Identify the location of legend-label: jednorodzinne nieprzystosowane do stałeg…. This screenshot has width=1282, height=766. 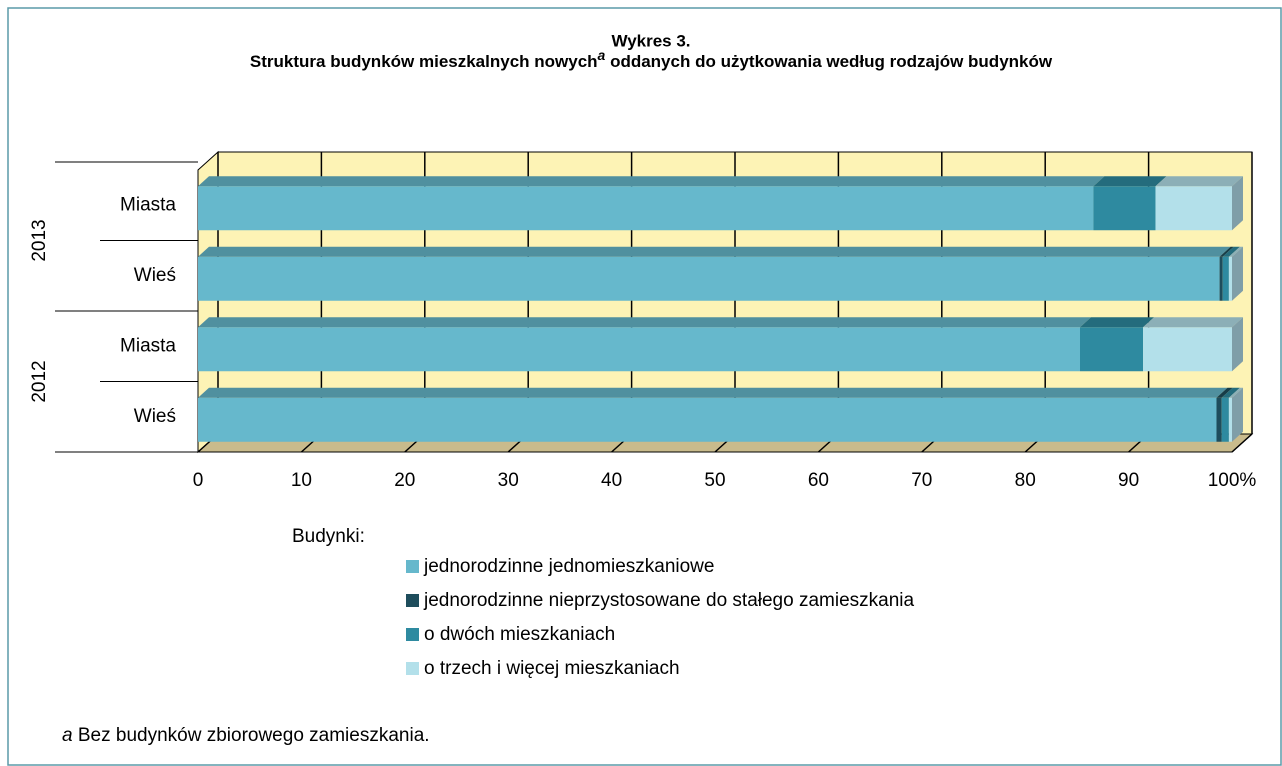
(669, 600).